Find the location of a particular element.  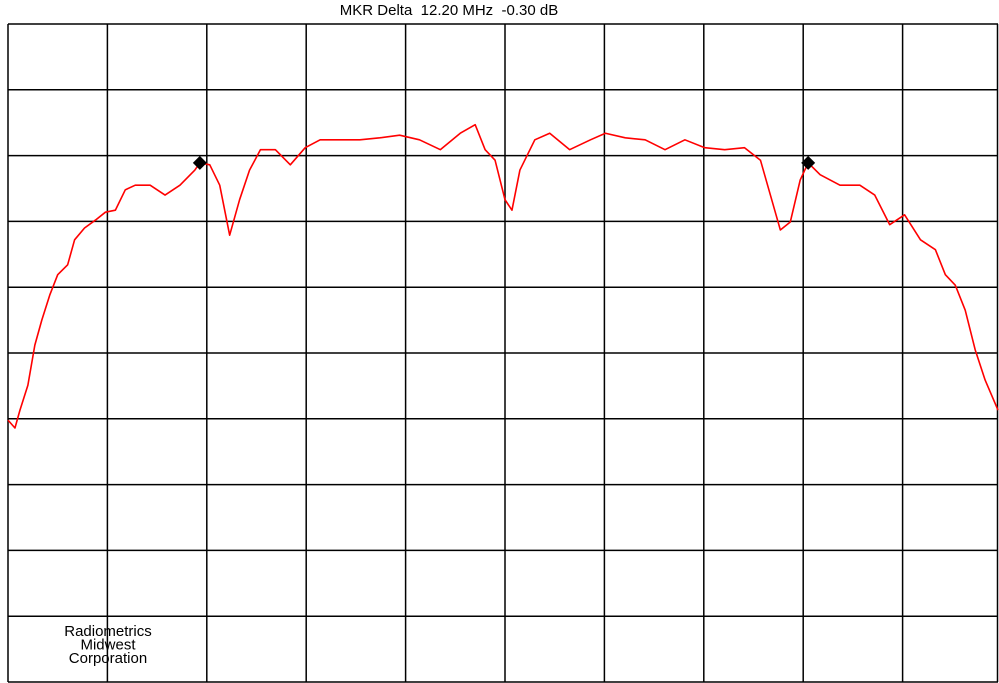

watermark-text: Midwest is located at coordinates (108, 644).